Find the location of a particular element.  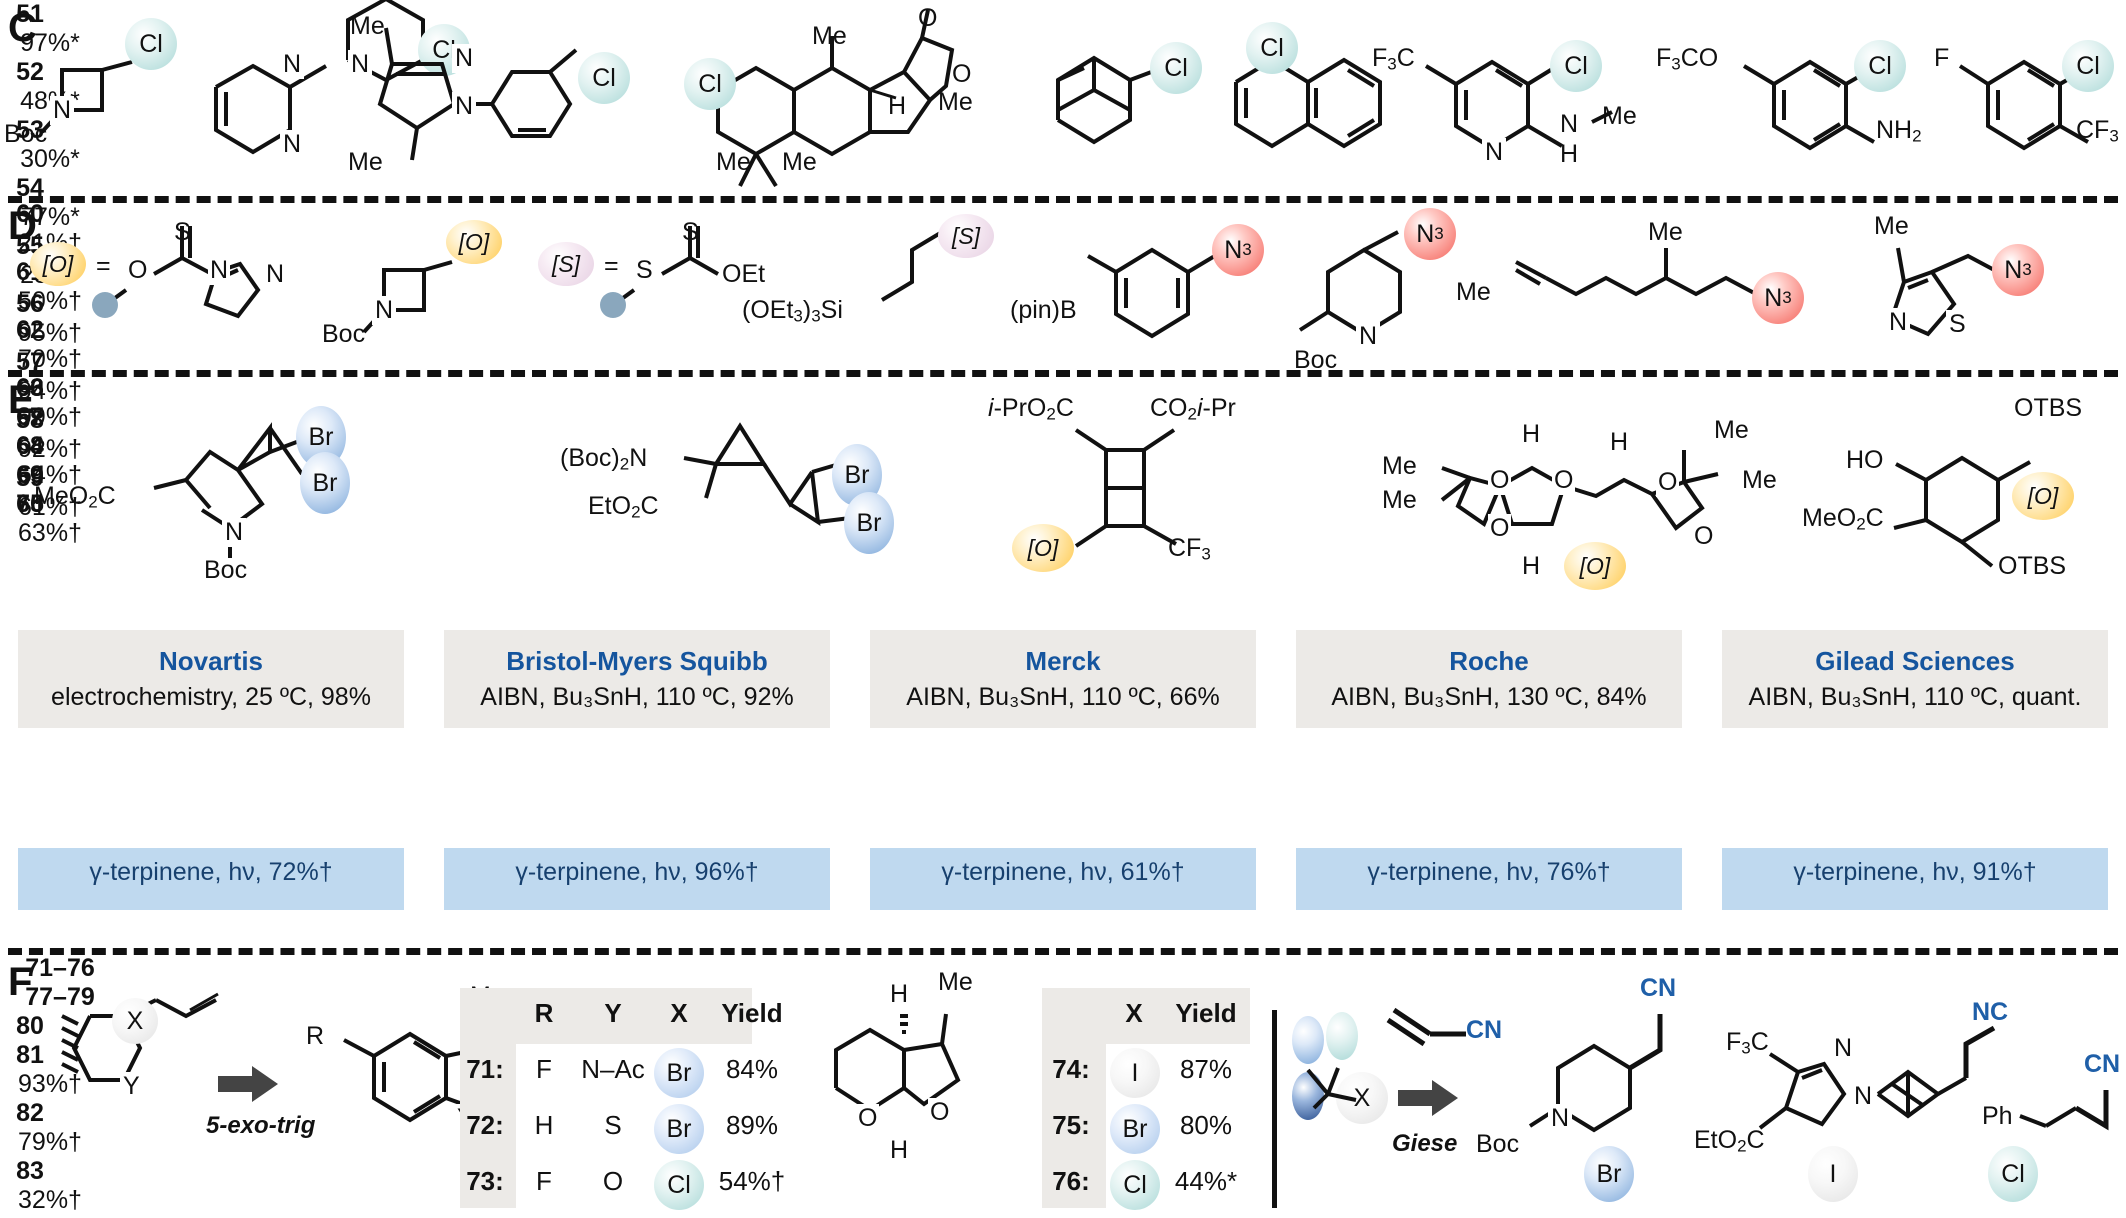

label-52-N3: N is located at coordinates (360, 64).